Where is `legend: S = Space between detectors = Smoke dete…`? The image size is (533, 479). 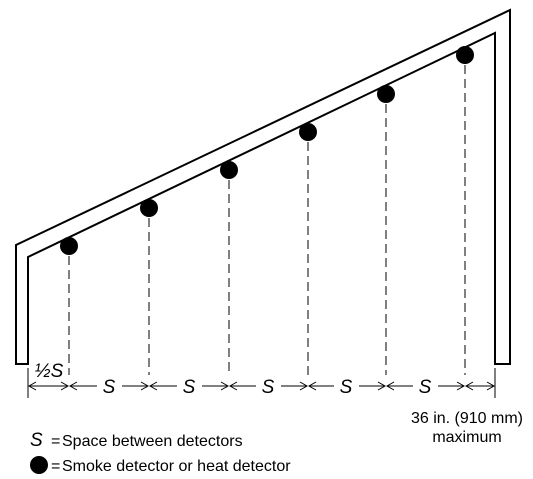
legend: S = Space between detectors = Smoke dete… is located at coordinates (160, 452).